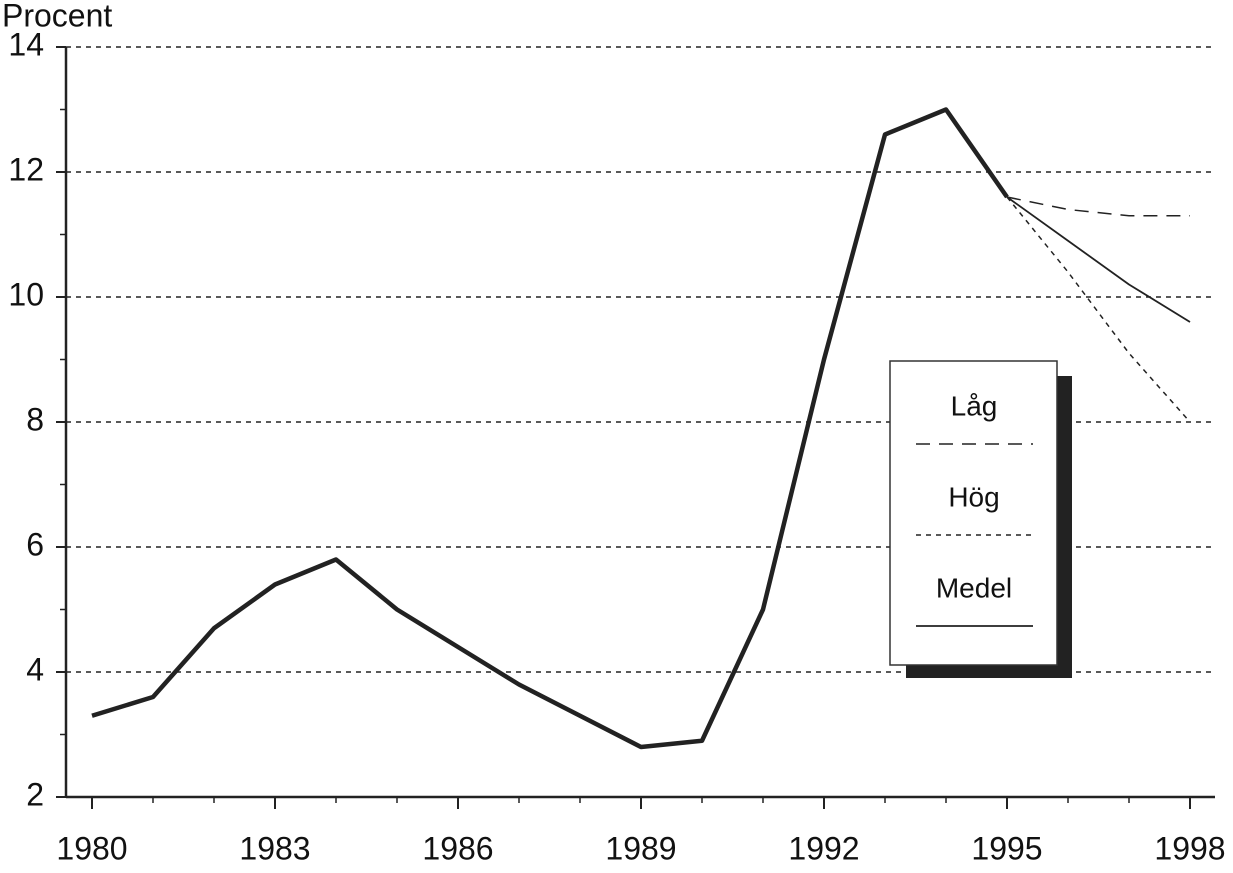 The image size is (1233, 873). I want to click on x-tick-label: 1980, so click(91, 848).